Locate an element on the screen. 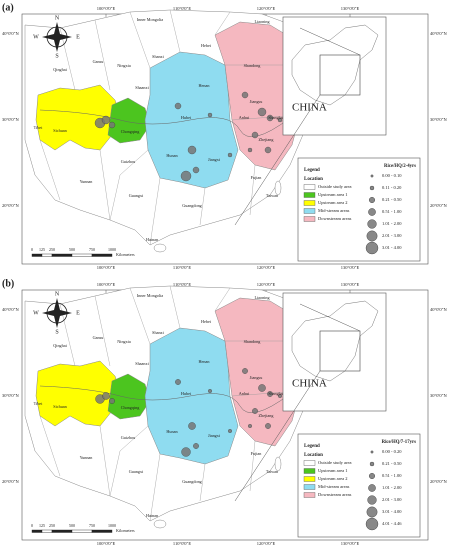 This screenshot has width=457, height=555. legend-class-label: 4.01 - 4.46 is located at coordinates (392, 523).